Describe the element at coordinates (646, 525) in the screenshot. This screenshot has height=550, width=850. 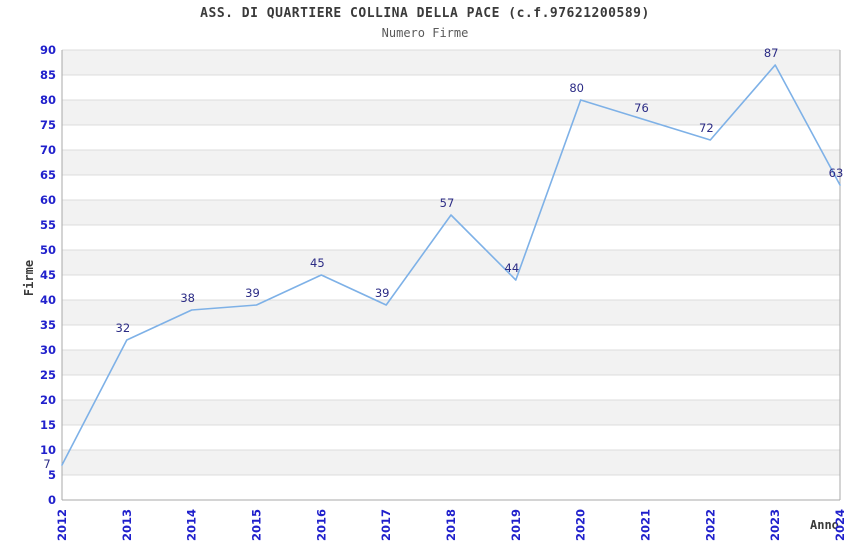
I see `x-tick-label: 2021` at that location.